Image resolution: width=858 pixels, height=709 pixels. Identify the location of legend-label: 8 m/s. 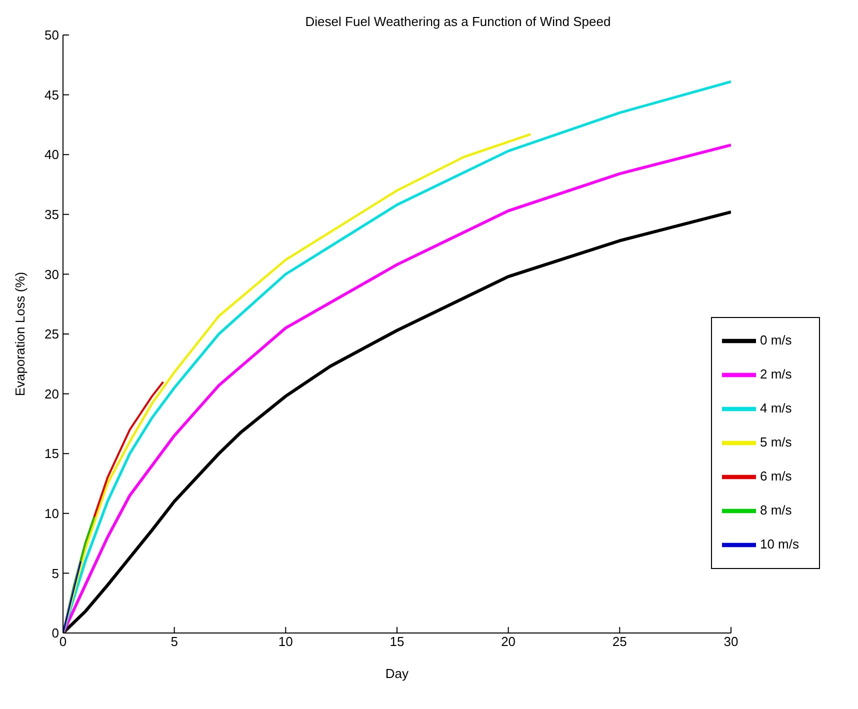
(776, 510).